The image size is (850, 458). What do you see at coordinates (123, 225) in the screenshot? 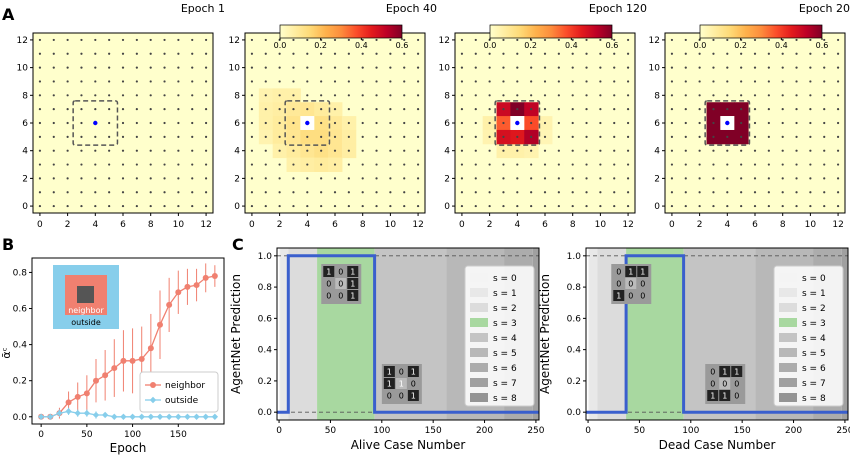
I see `x-tick-label: 6` at bounding box center [123, 225].